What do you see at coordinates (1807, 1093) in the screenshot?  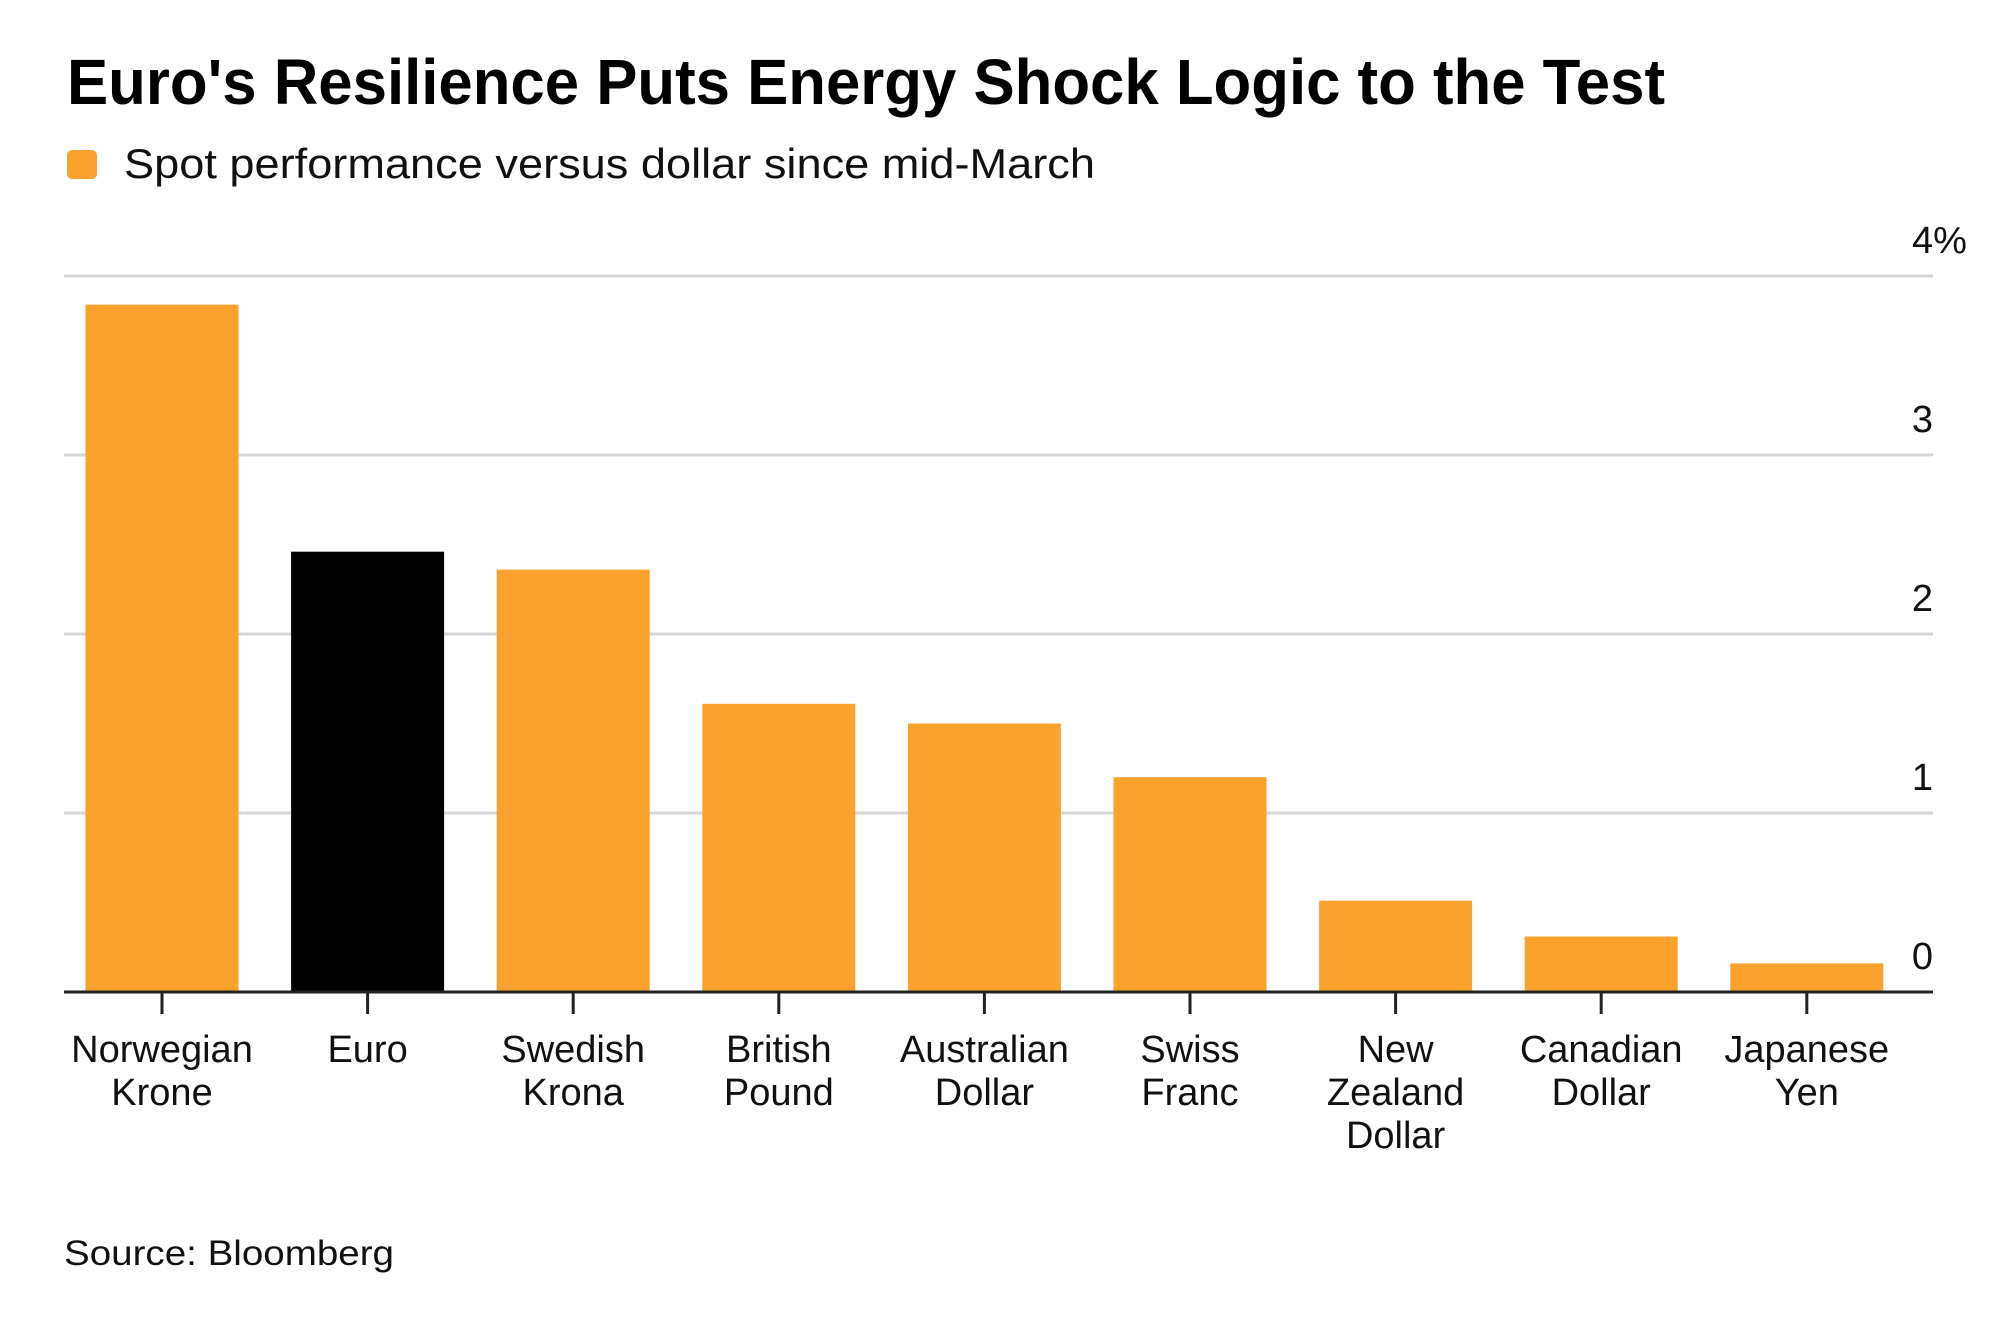 I see `x-tick-label-line: Yen` at bounding box center [1807, 1093].